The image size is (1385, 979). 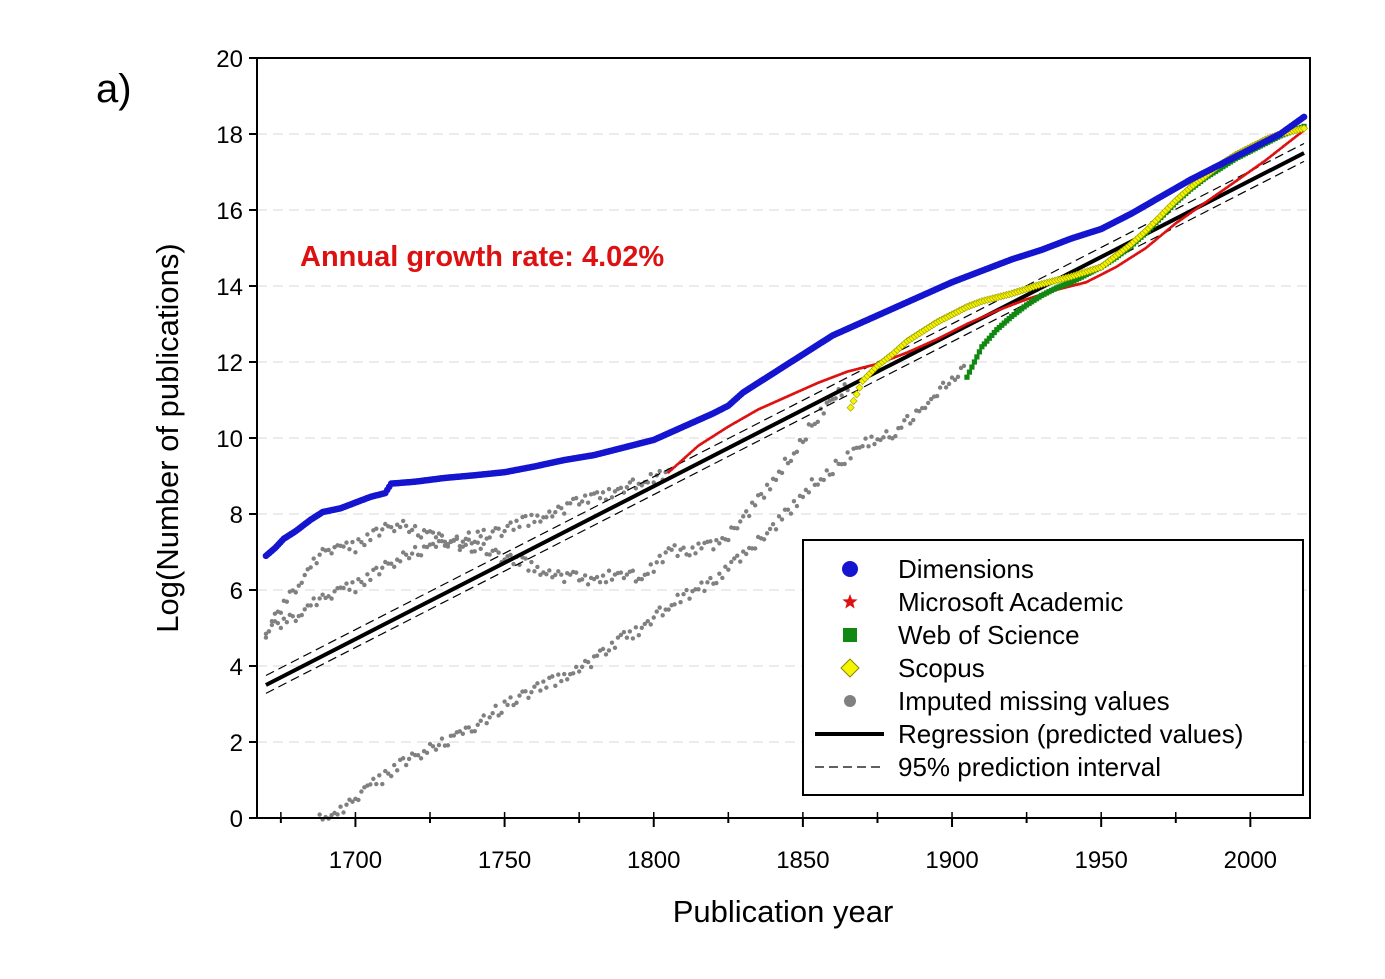 What do you see at coordinates (236, 819) in the screenshot?
I see `y-tick-label: 0` at bounding box center [236, 819].